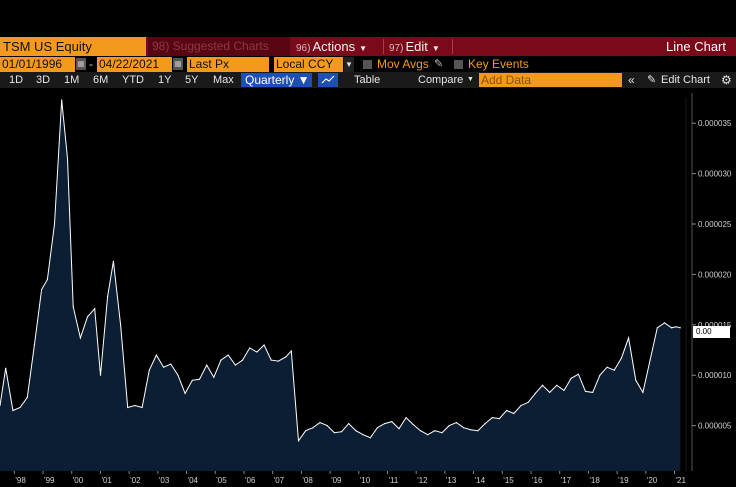 This screenshot has width=736, height=487. What do you see at coordinates (328, 80) in the screenshot?
I see `line-chart-mode-button` at bounding box center [328, 80].